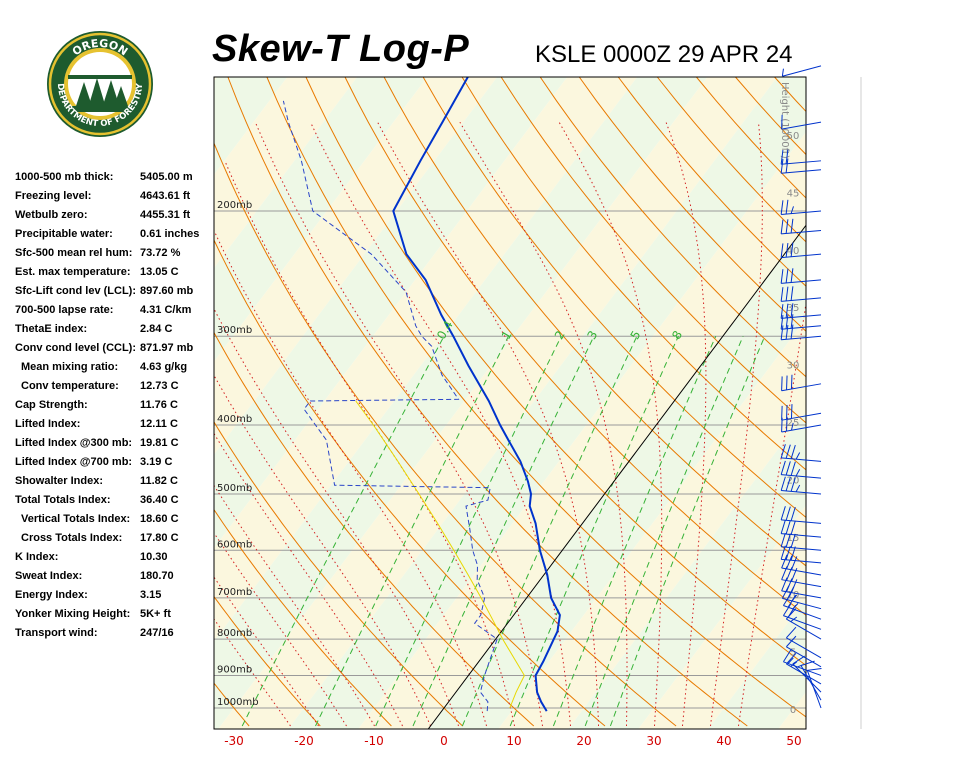 Image resolution: width=960 pixels, height=768 pixels. What do you see at coordinates (51, 595) in the screenshot?
I see `index-label: Energy Index:` at bounding box center [51, 595].